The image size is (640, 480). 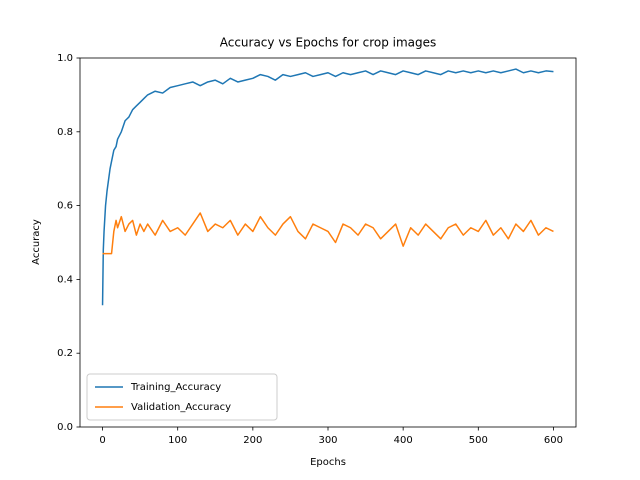 I want to click on x-axis-label: Epochs, so click(x=328, y=462).